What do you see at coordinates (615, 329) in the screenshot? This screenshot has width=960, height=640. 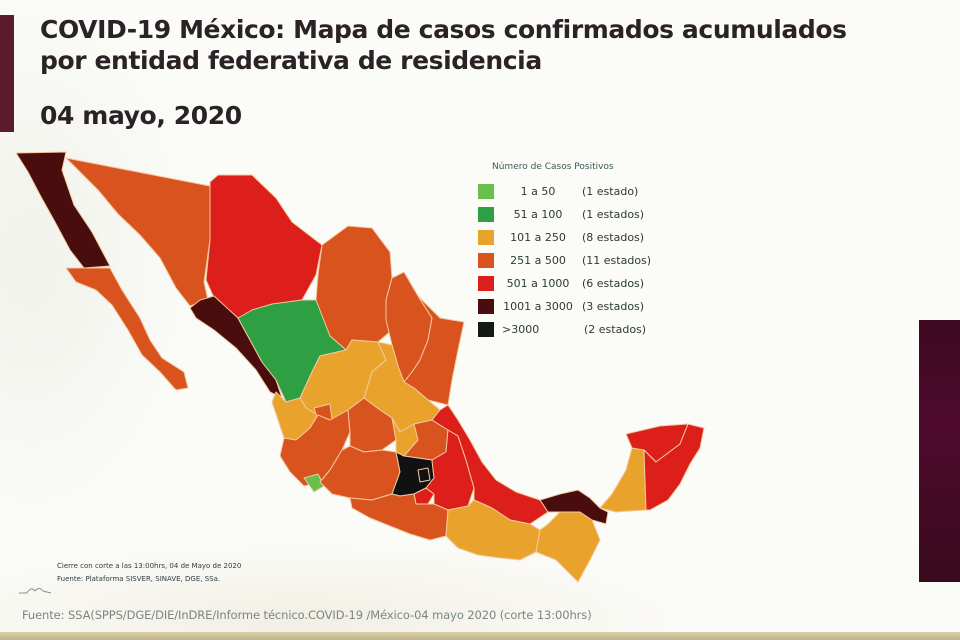 I see `legend-count: (2 estados)` at bounding box center [615, 329].